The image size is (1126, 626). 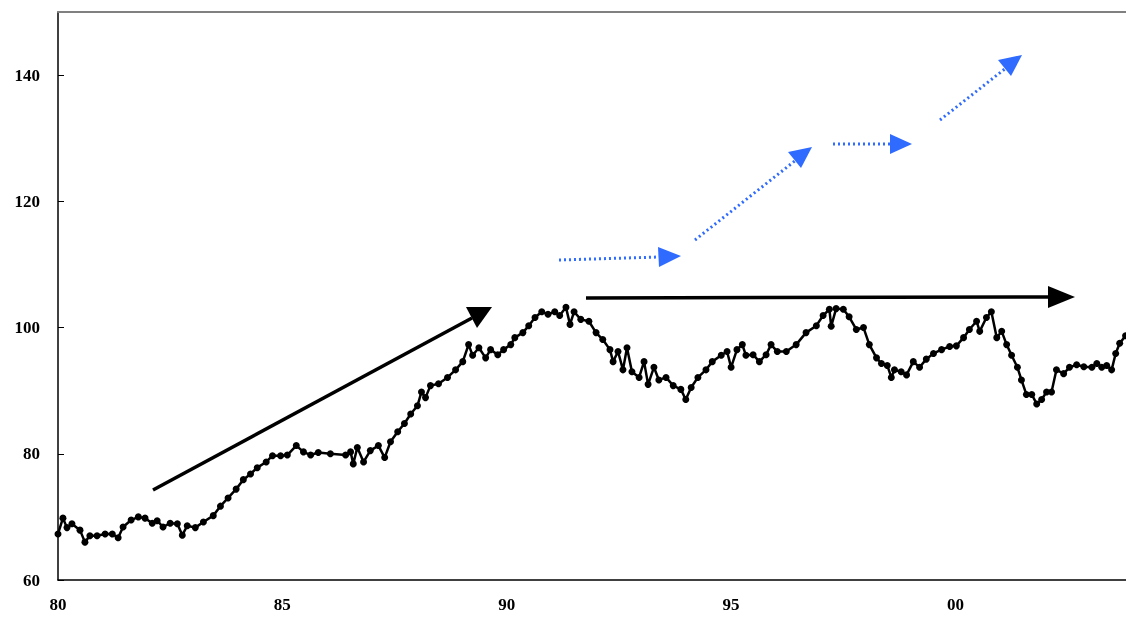 I want to click on x-tick-label: 90, so click(x=507, y=604).